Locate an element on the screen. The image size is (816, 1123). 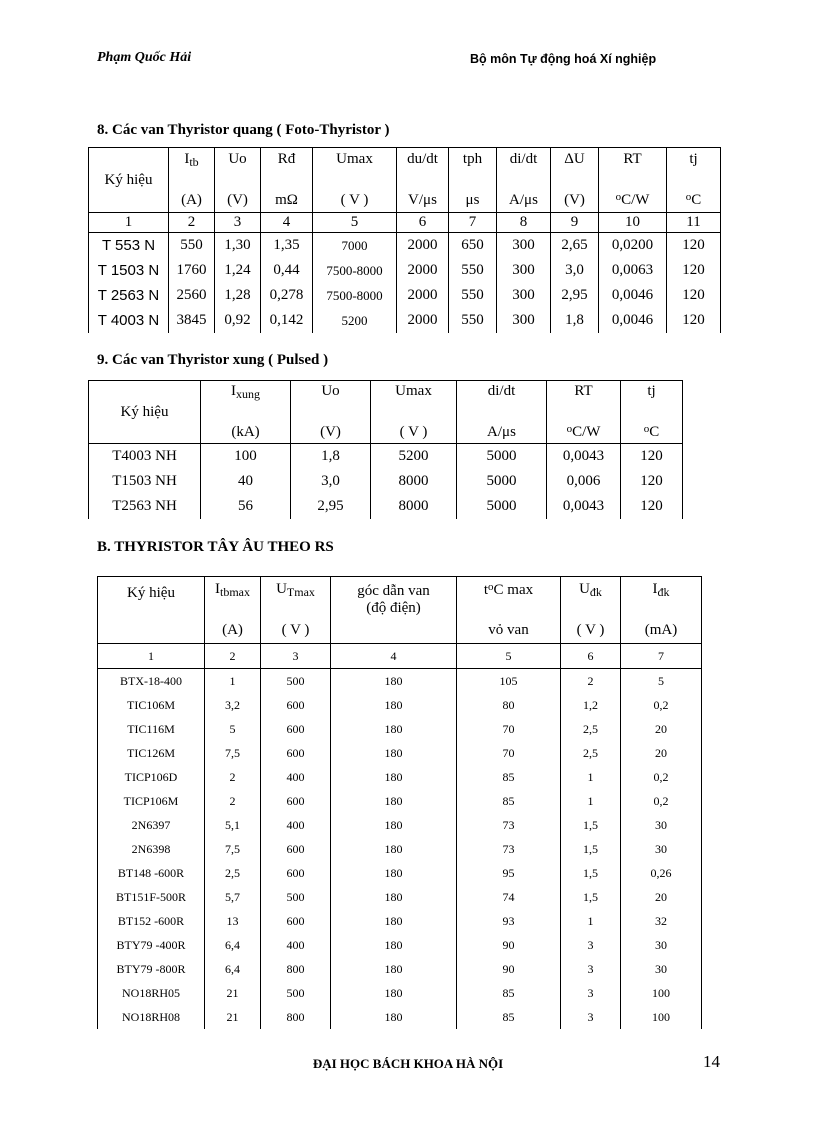
column-number-row: 1 2 3 4 5 6 7 8 9 10 11 is located at coordinates (404, 222).